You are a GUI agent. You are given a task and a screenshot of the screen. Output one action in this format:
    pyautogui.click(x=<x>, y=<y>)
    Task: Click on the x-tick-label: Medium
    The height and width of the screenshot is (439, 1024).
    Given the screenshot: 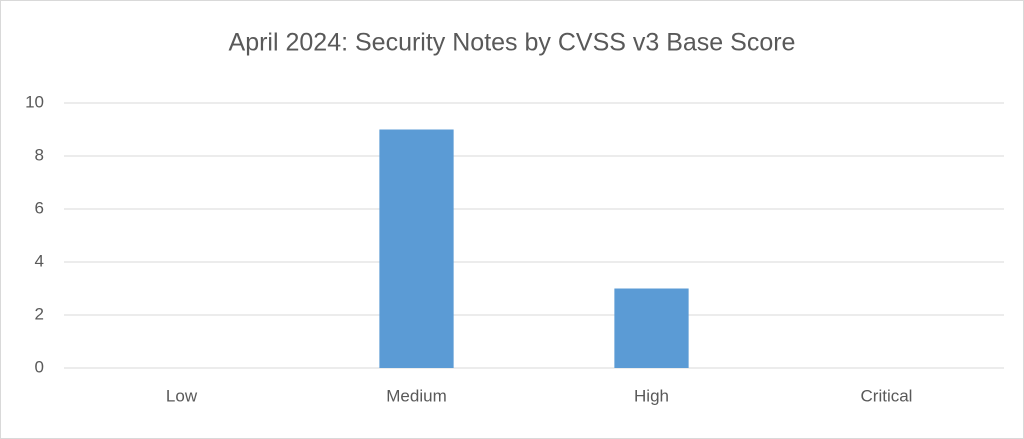 What is the action you would take?
    pyautogui.click(x=416, y=395)
    